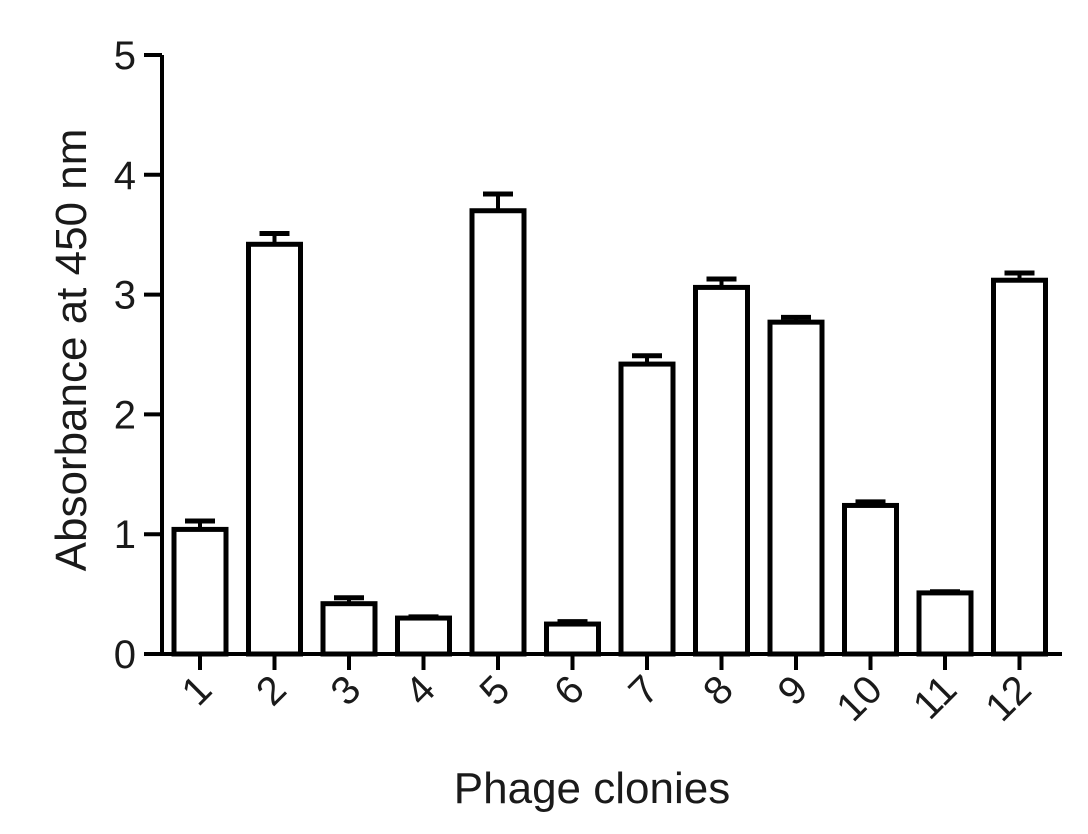 The image size is (1088, 834). What do you see at coordinates (569, 690) in the screenshot?
I see `x-tick-label-6: 6` at bounding box center [569, 690].